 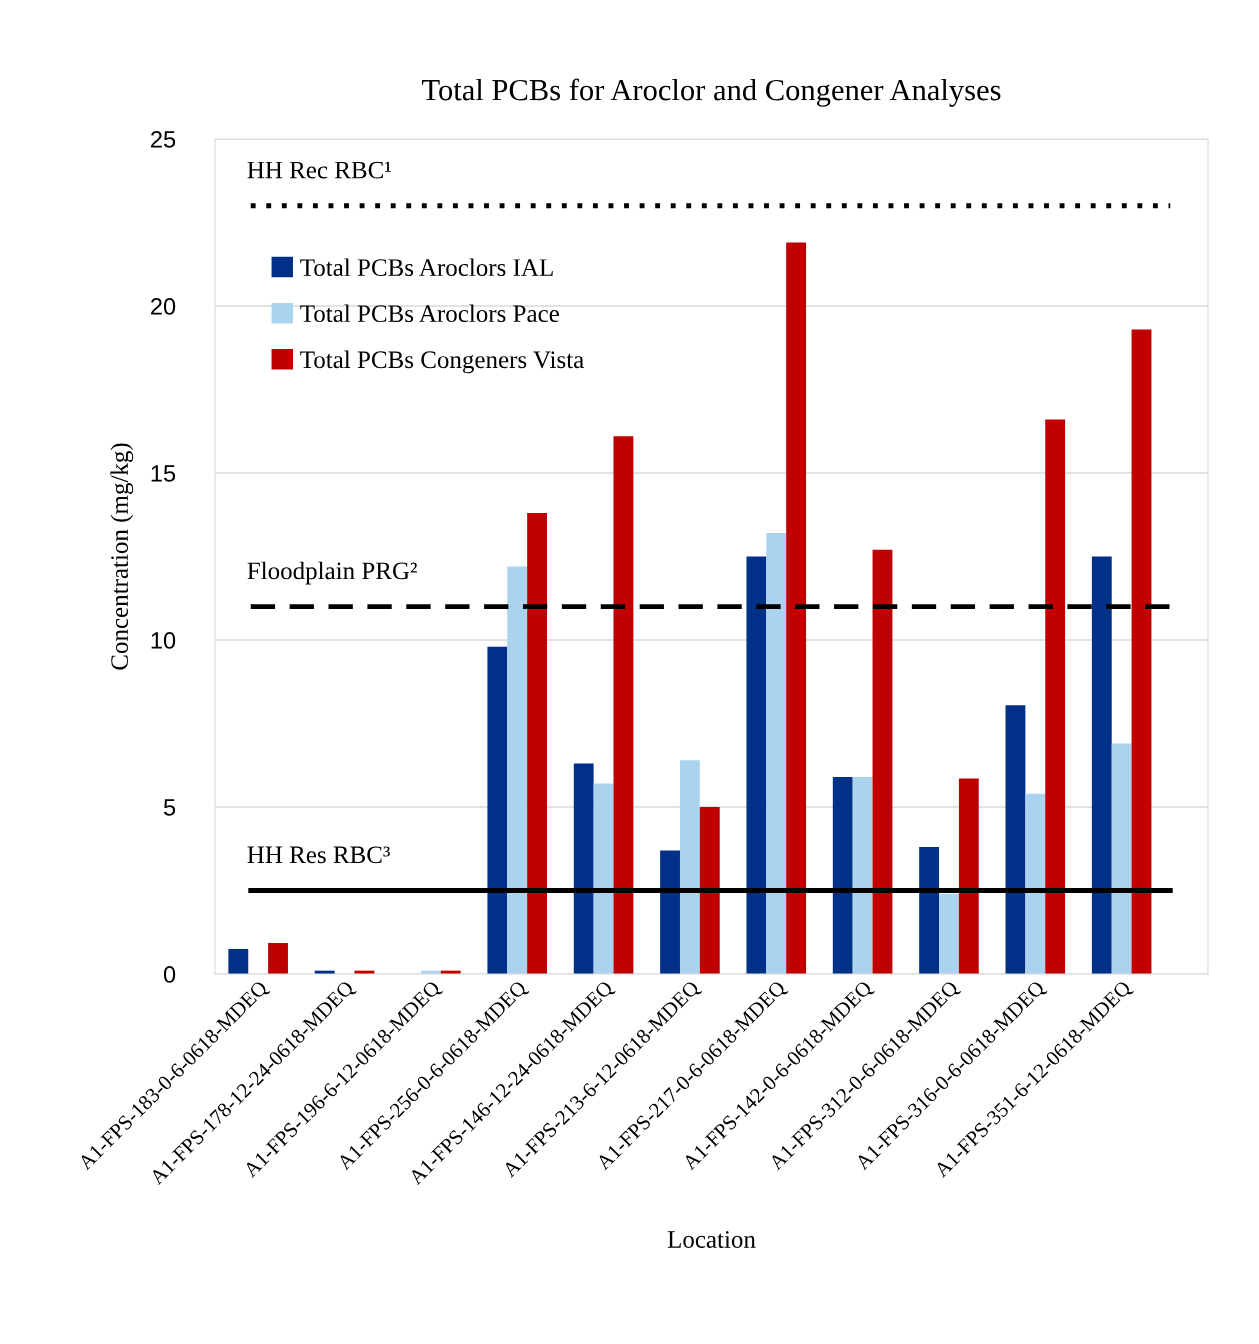 I want to click on ref-line-label: HH Res RBC³, so click(x=318, y=855).